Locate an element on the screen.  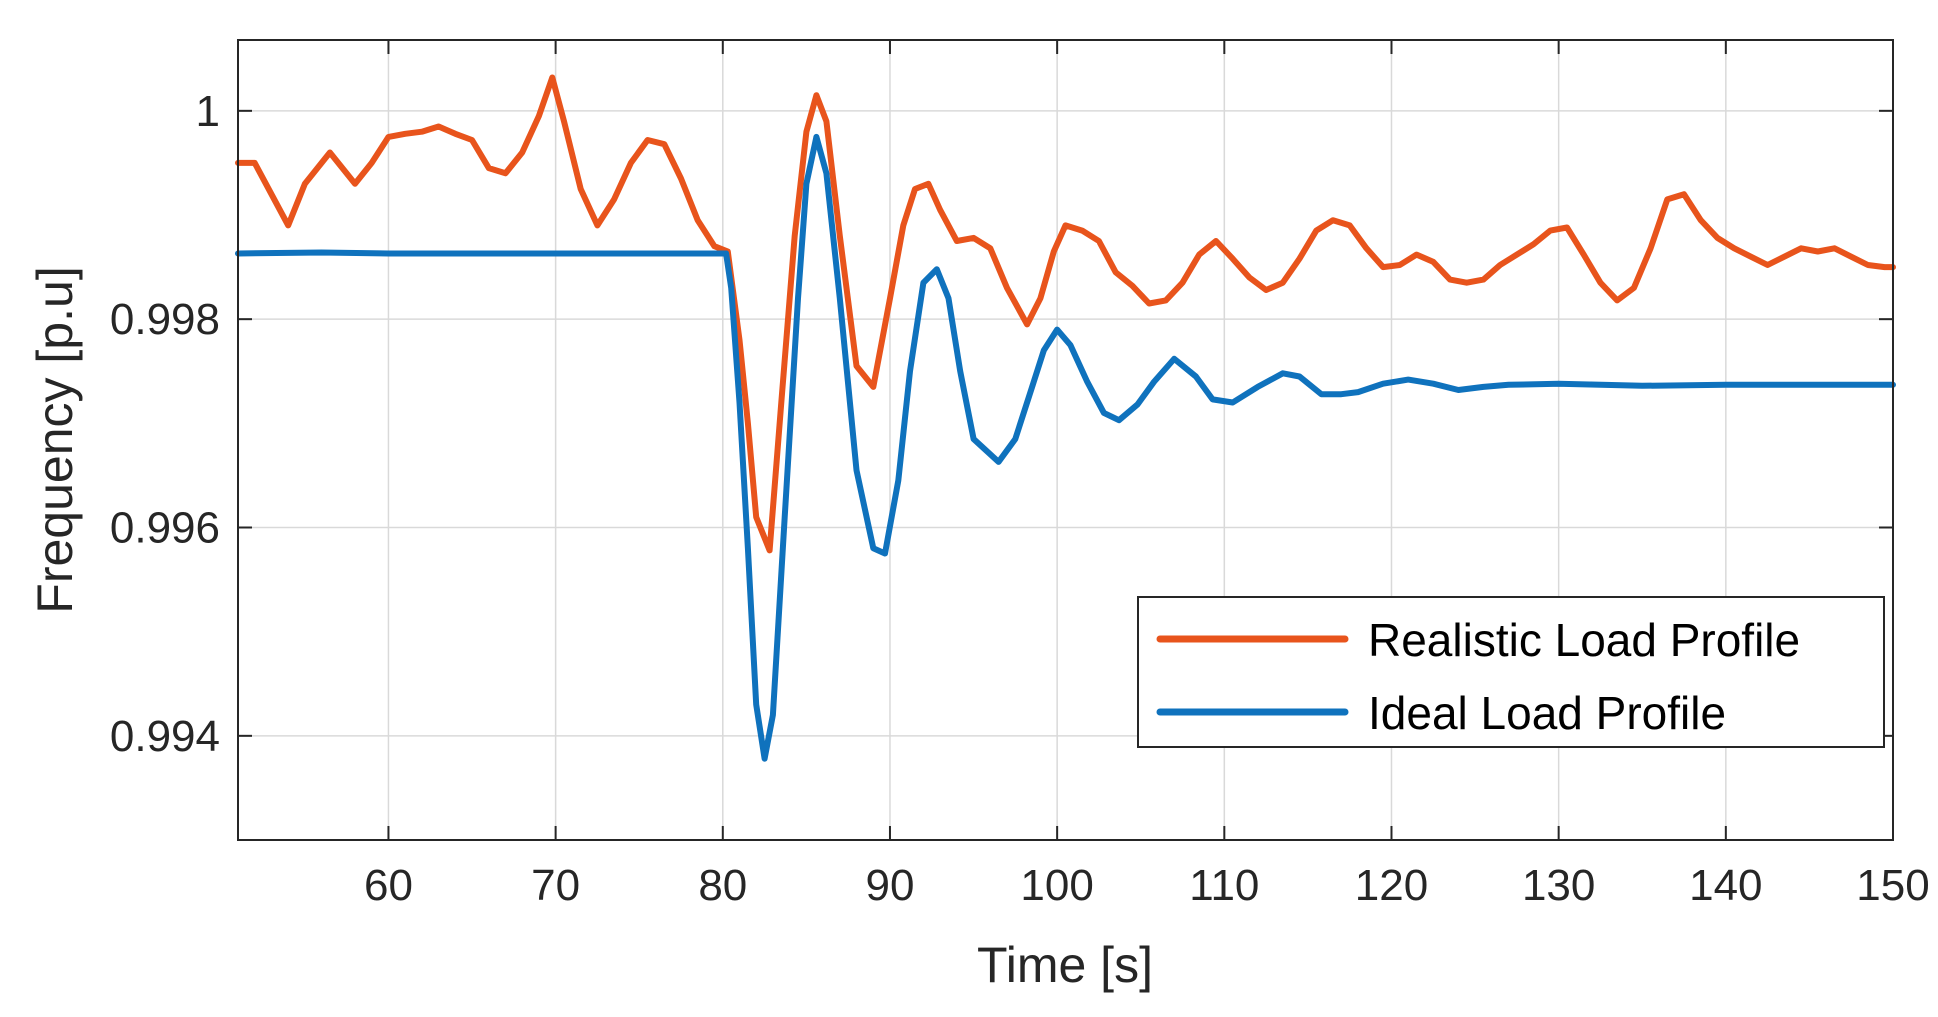
x-axis-label: Time [s] is located at coordinates (1065, 965).